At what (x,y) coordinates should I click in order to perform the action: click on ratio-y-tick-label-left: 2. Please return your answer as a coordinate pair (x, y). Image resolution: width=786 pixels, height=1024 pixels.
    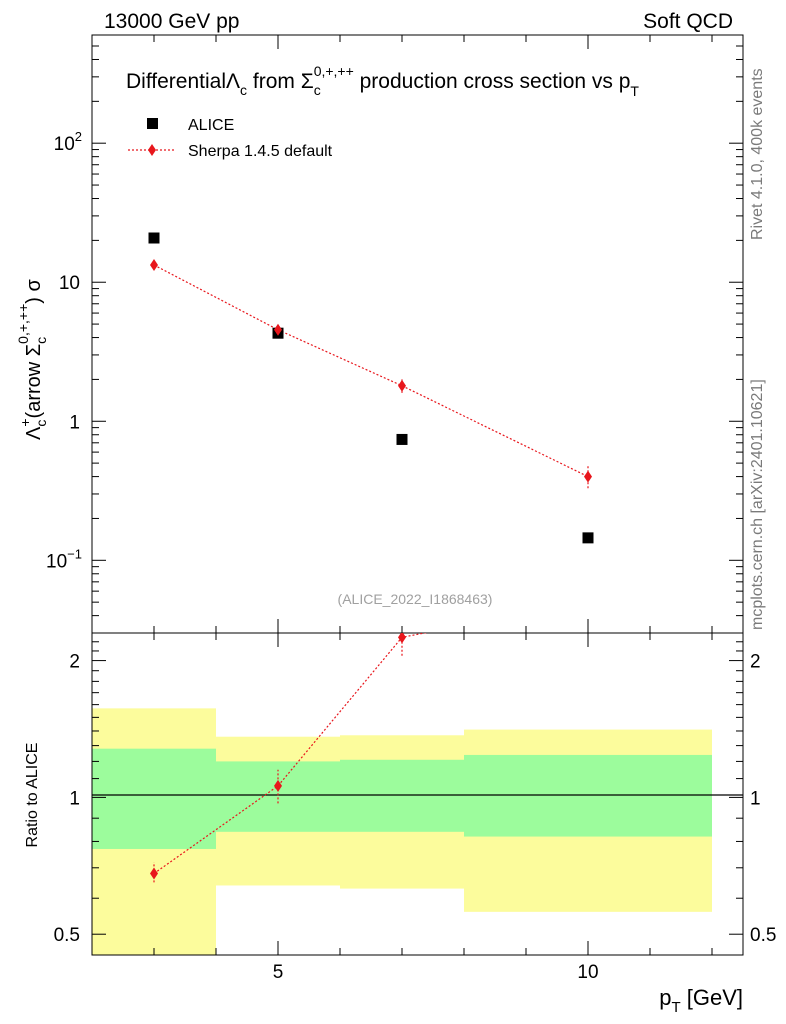
    Looking at the image, I should click on (74, 662).